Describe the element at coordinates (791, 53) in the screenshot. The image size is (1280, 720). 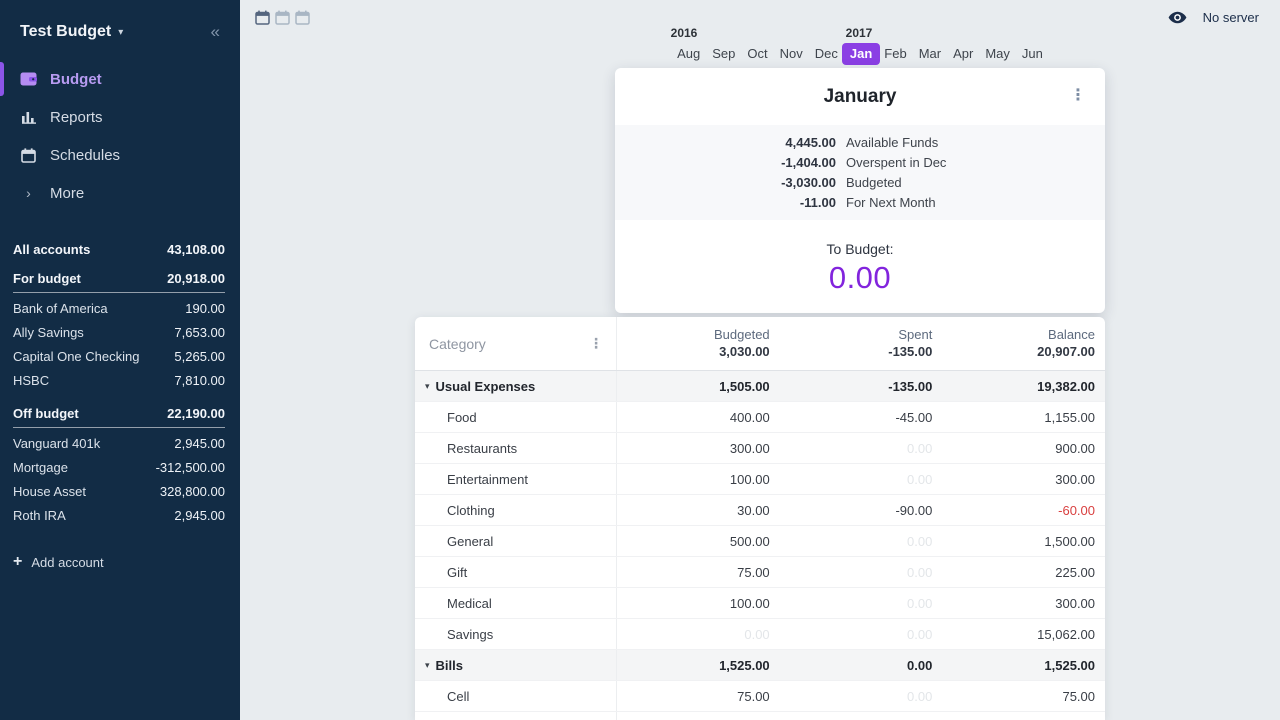
I see `month-nov: Nov` at that location.